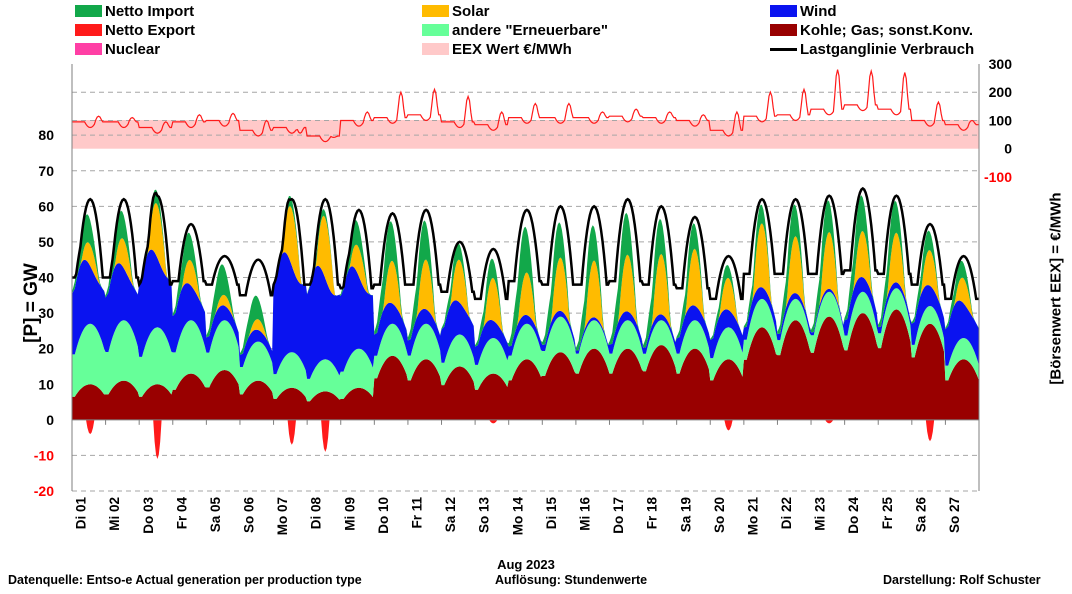  I want to click on footer-author: Darstellung: Rolf Schuster, so click(962, 580).